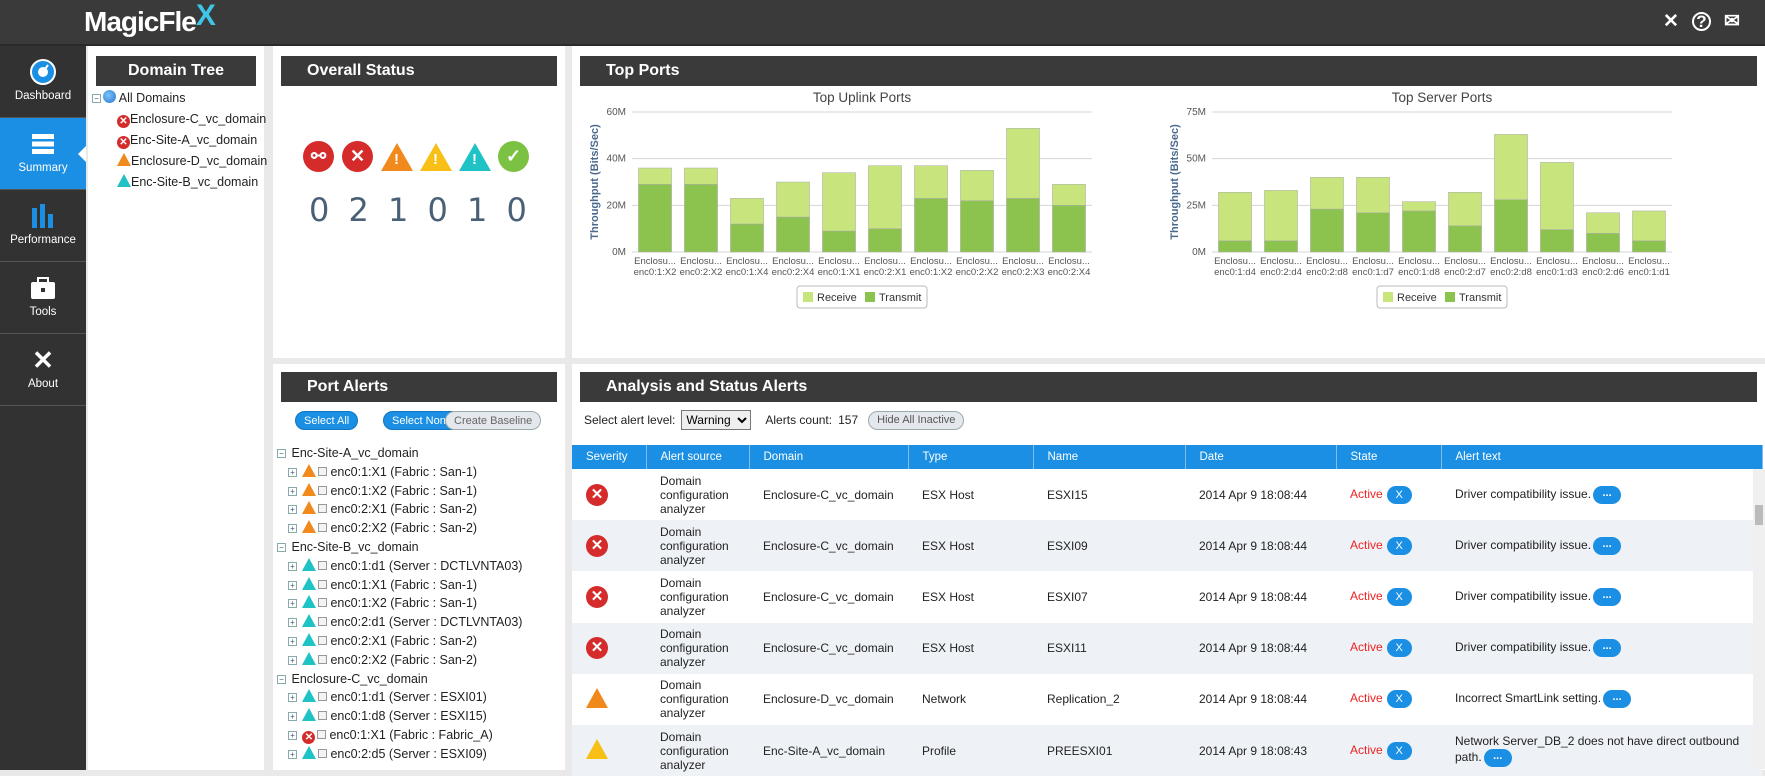 The height and width of the screenshot is (776, 1765). What do you see at coordinates (436, 156) in the screenshot?
I see `warning-yellow-icon: !` at bounding box center [436, 156].